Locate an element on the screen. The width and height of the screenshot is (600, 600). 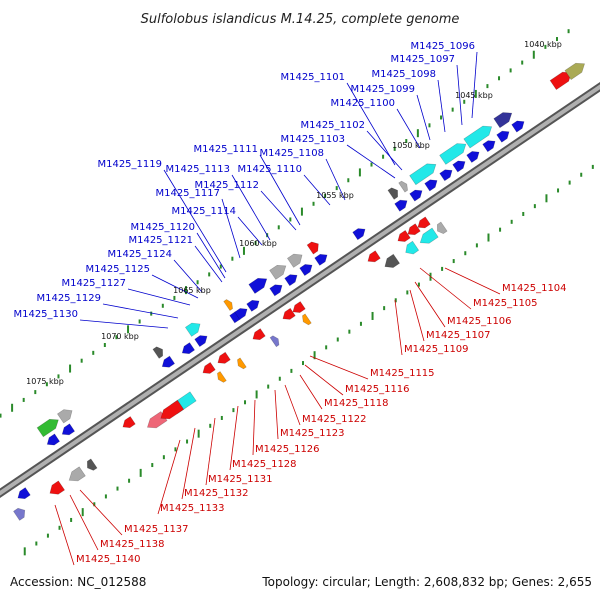
gene-label-forward: M1425_1102 is located at coordinates (332, 125).